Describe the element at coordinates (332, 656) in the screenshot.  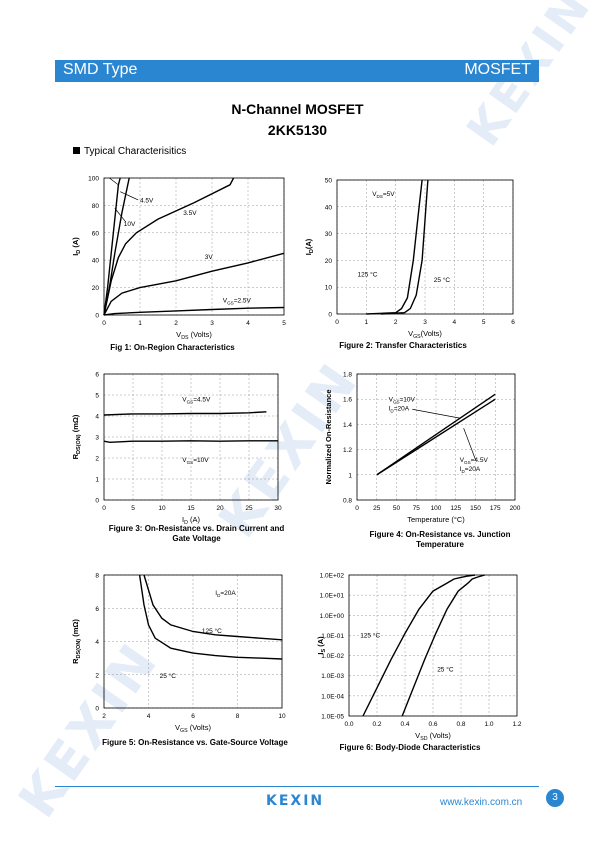
I see `y-tick-label: 1.0E-02` at that location.